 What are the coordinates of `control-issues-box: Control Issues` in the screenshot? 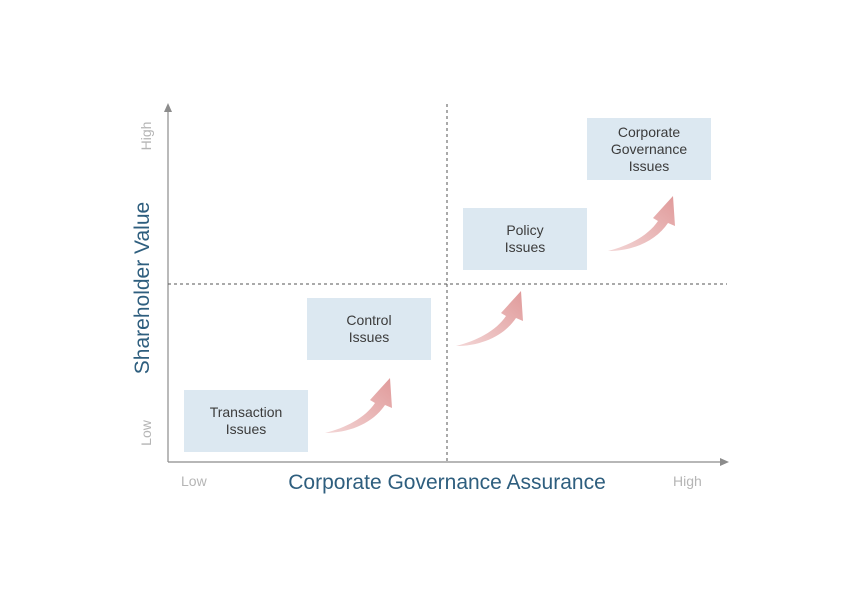 It's located at (369, 329).